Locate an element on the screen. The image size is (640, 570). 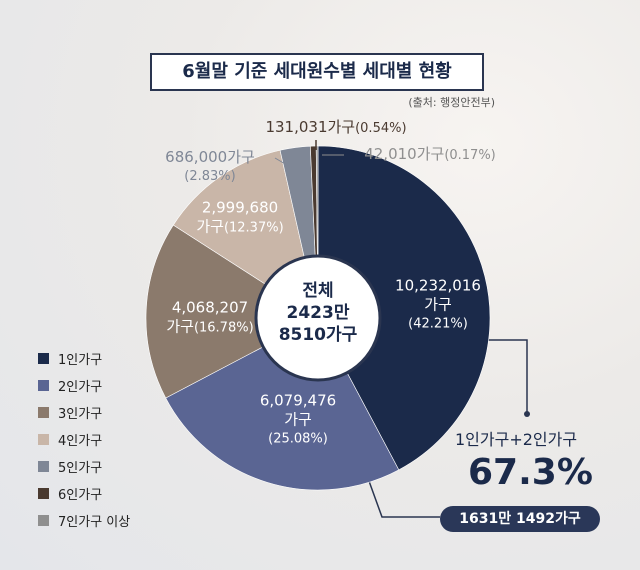
legend-item: 3인가구 is located at coordinates (84, 412).